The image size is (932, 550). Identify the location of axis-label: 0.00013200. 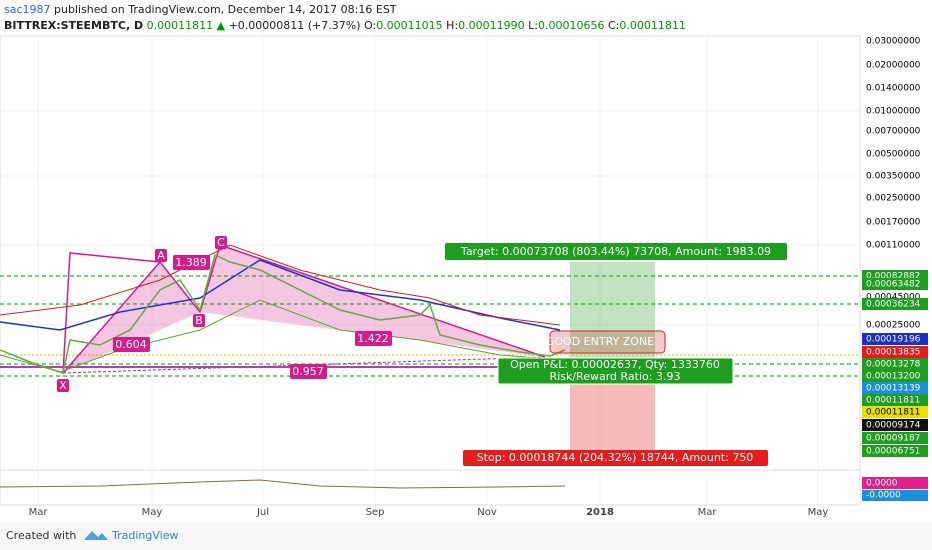
(893, 377).